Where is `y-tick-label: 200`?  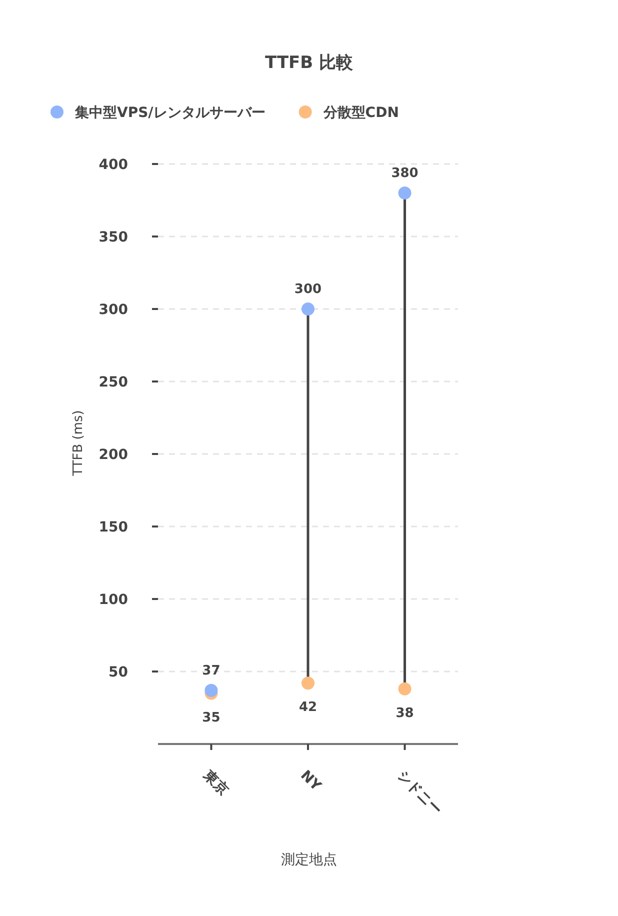 y-tick-label: 200 is located at coordinates (113, 455).